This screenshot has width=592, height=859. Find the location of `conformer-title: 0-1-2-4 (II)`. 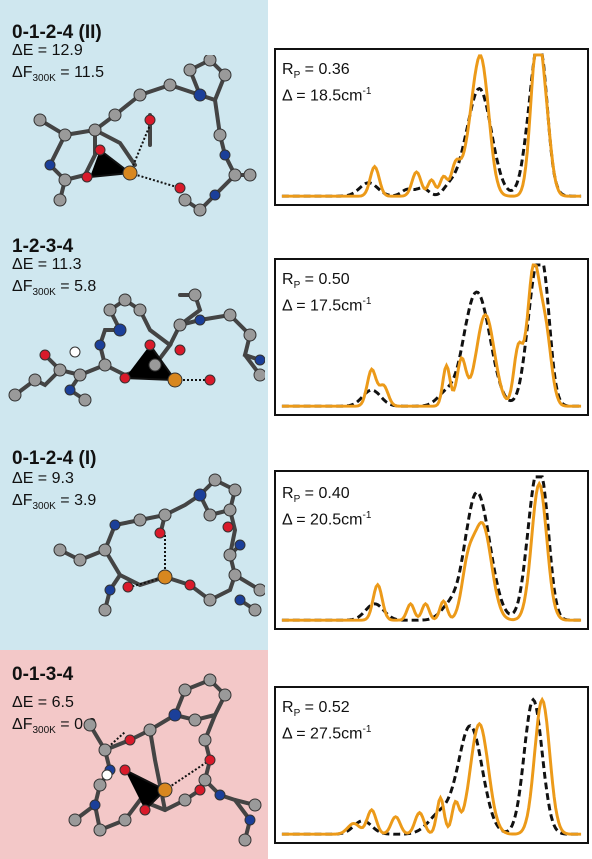

conformer-title: 0-1-2-4 (II) is located at coordinates (57, 32).